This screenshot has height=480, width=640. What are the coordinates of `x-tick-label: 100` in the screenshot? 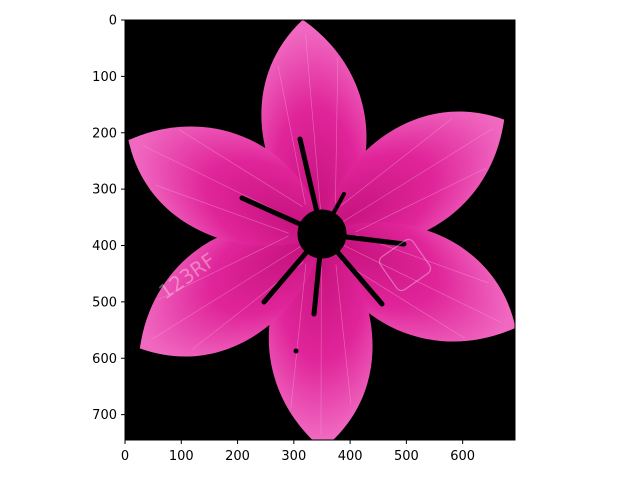 It's located at (181, 456).